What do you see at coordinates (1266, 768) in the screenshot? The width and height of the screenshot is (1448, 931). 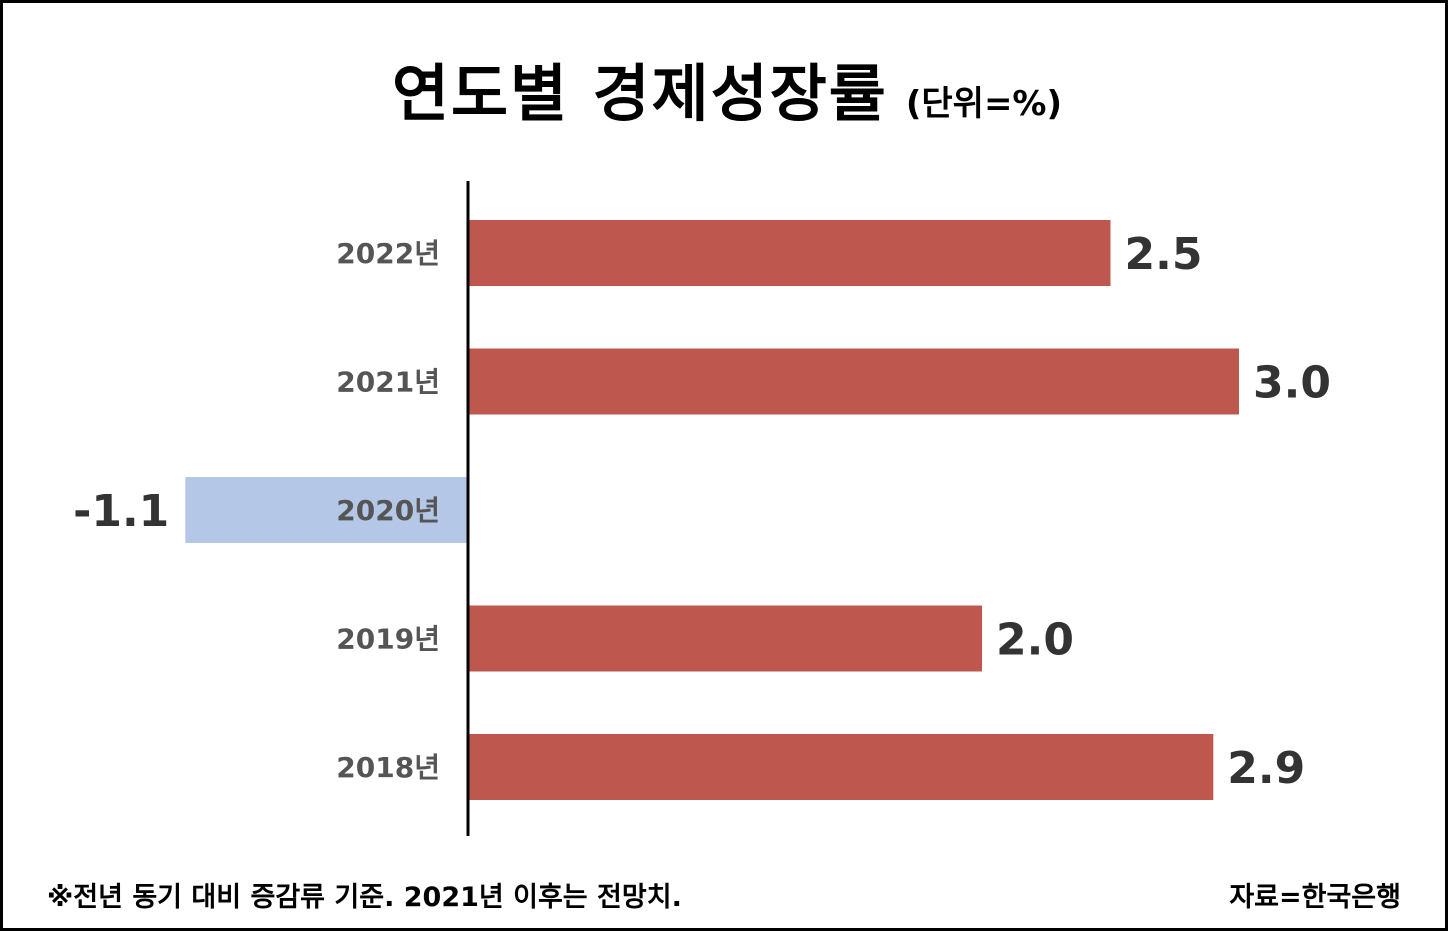 I see `value-label: 2.9` at bounding box center [1266, 768].